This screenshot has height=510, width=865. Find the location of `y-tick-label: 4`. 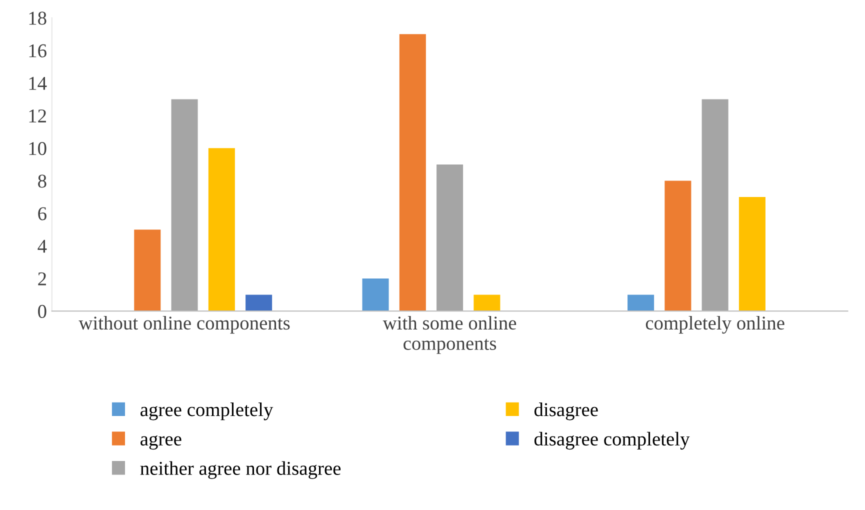

y-tick-label: 4 is located at coordinates (42, 246).